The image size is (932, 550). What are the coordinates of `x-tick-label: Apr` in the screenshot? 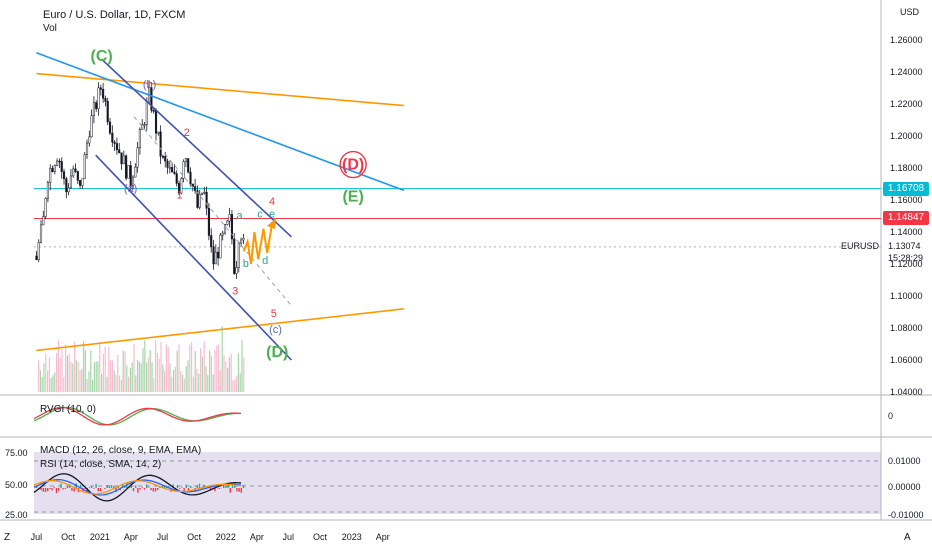 It's located at (383, 537).